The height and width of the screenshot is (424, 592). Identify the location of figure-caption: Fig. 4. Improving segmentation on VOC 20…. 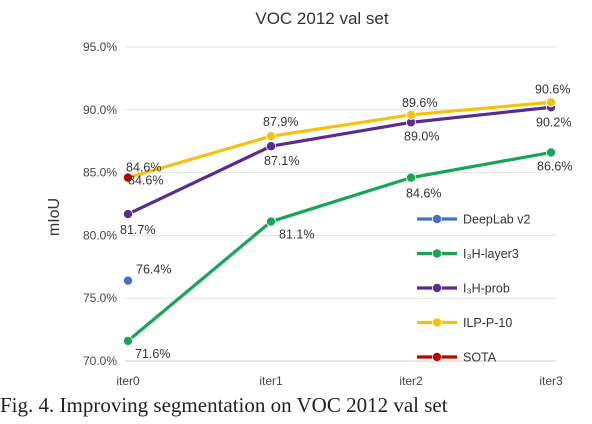
(224, 405).